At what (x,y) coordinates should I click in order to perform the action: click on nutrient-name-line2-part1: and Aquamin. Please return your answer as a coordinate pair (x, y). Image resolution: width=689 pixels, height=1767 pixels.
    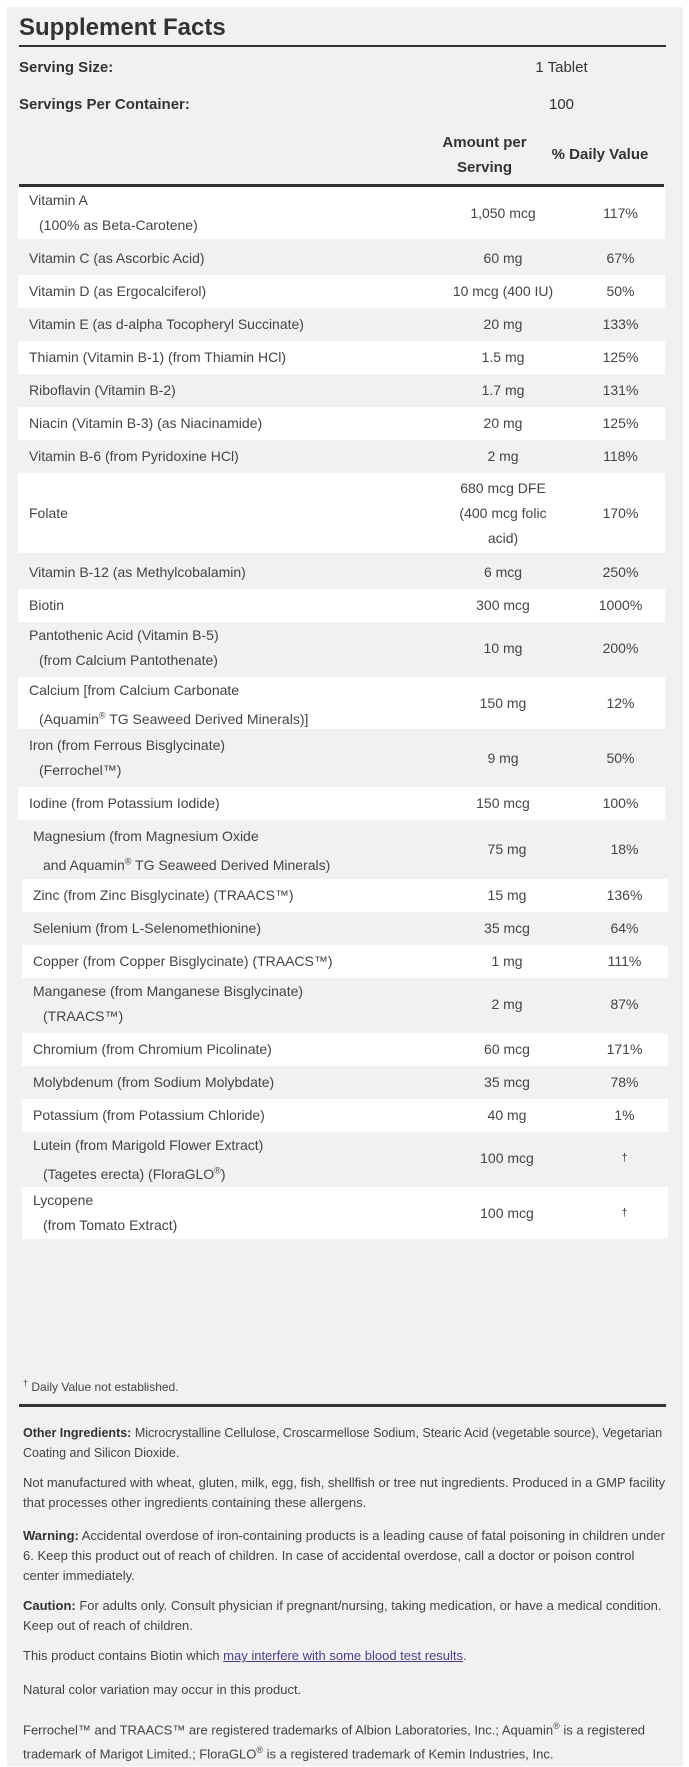
    Looking at the image, I should click on (84, 864).